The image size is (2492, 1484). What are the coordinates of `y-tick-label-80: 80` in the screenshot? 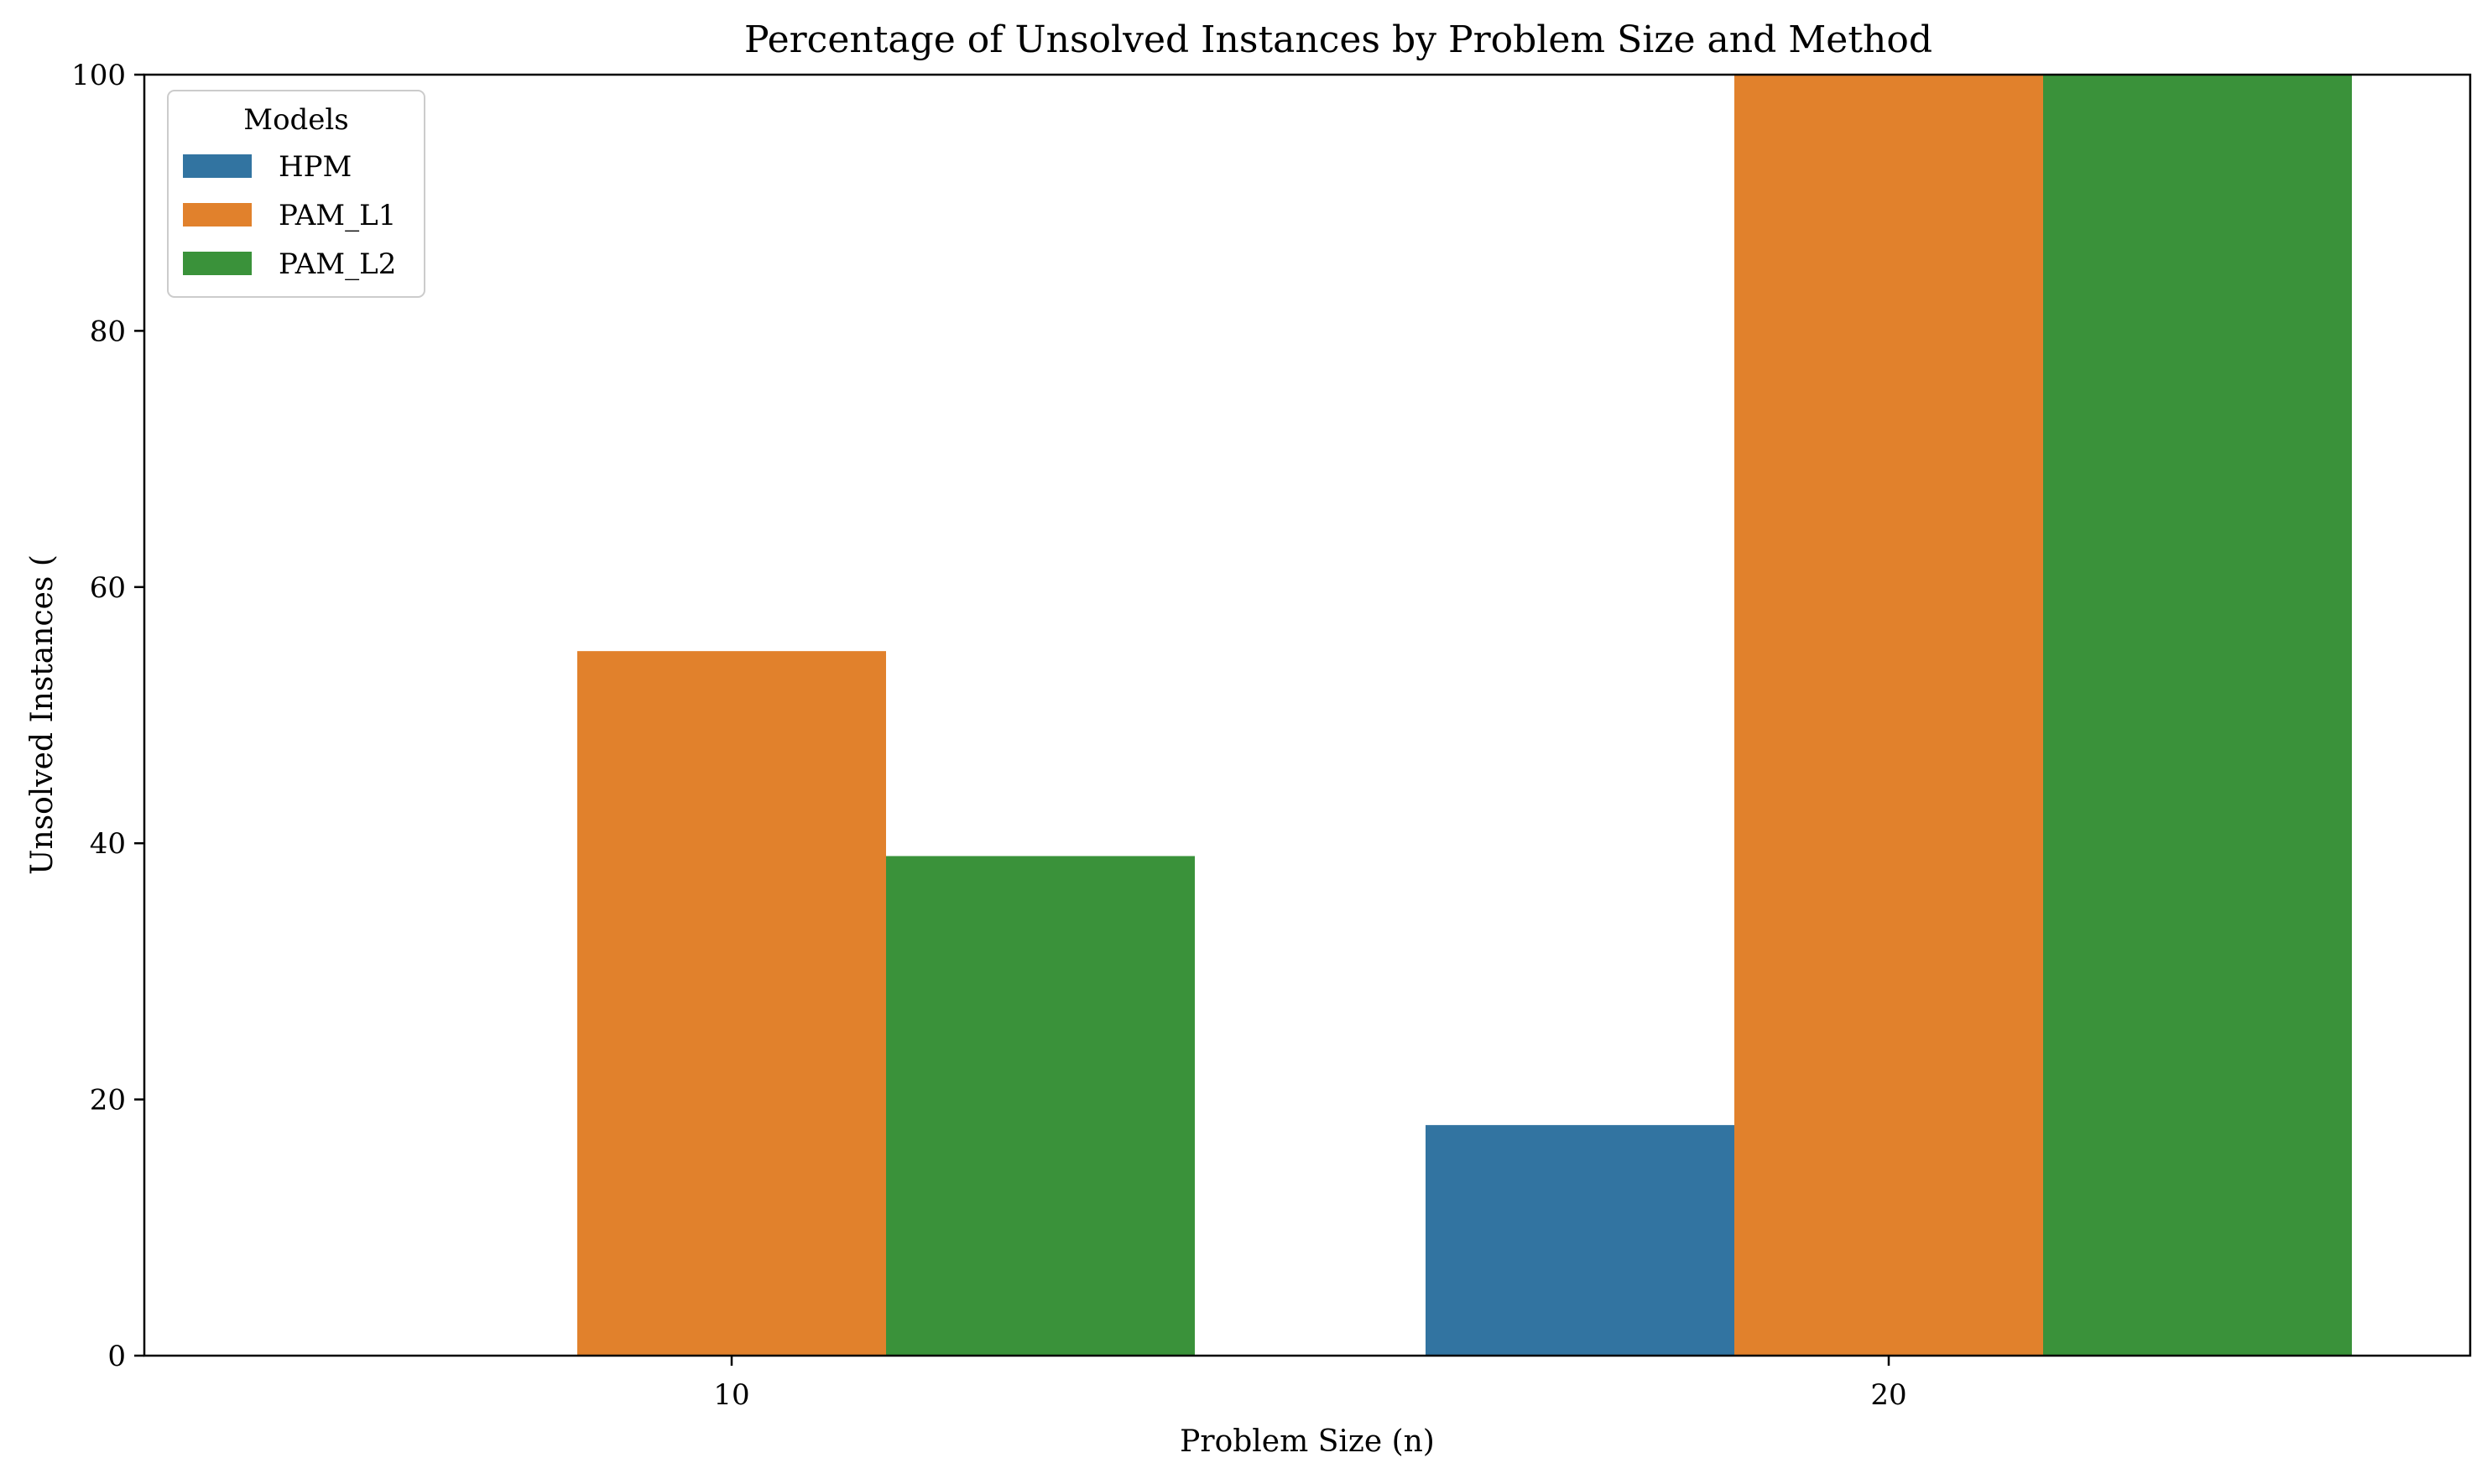 It's located at (108, 331).